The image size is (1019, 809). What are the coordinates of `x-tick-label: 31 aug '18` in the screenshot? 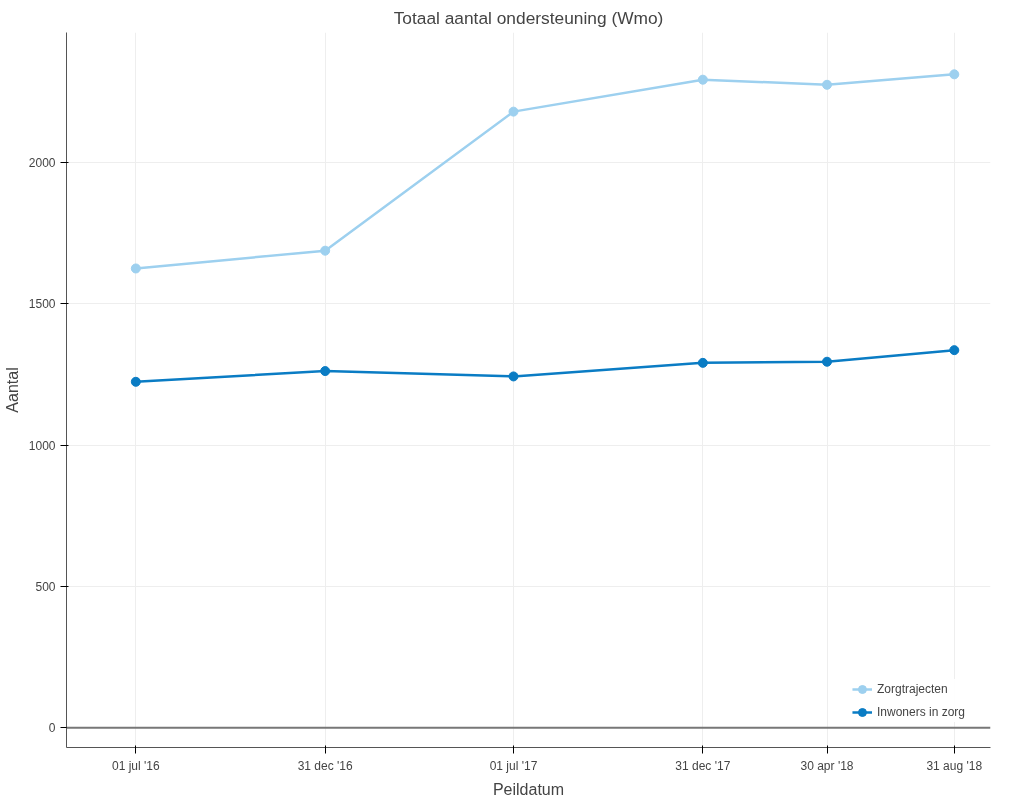 It's located at (954, 765).